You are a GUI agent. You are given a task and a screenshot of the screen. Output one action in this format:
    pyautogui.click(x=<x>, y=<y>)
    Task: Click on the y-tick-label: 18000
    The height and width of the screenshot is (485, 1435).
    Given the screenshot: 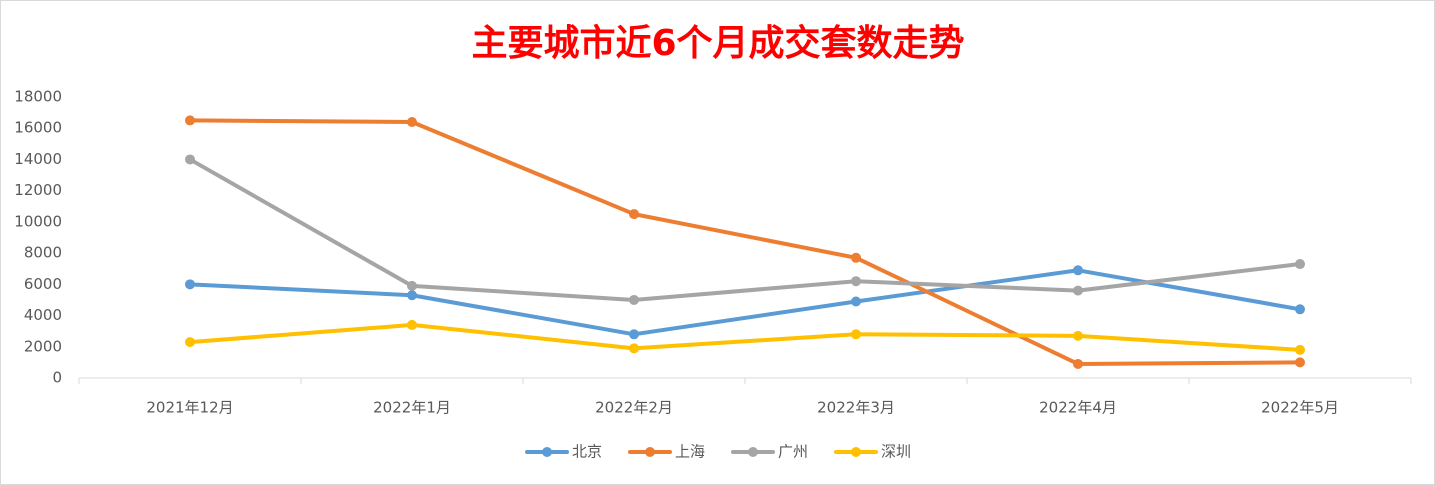 What is the action you would take?
    pyautogui.click(x=38, y=97)
    